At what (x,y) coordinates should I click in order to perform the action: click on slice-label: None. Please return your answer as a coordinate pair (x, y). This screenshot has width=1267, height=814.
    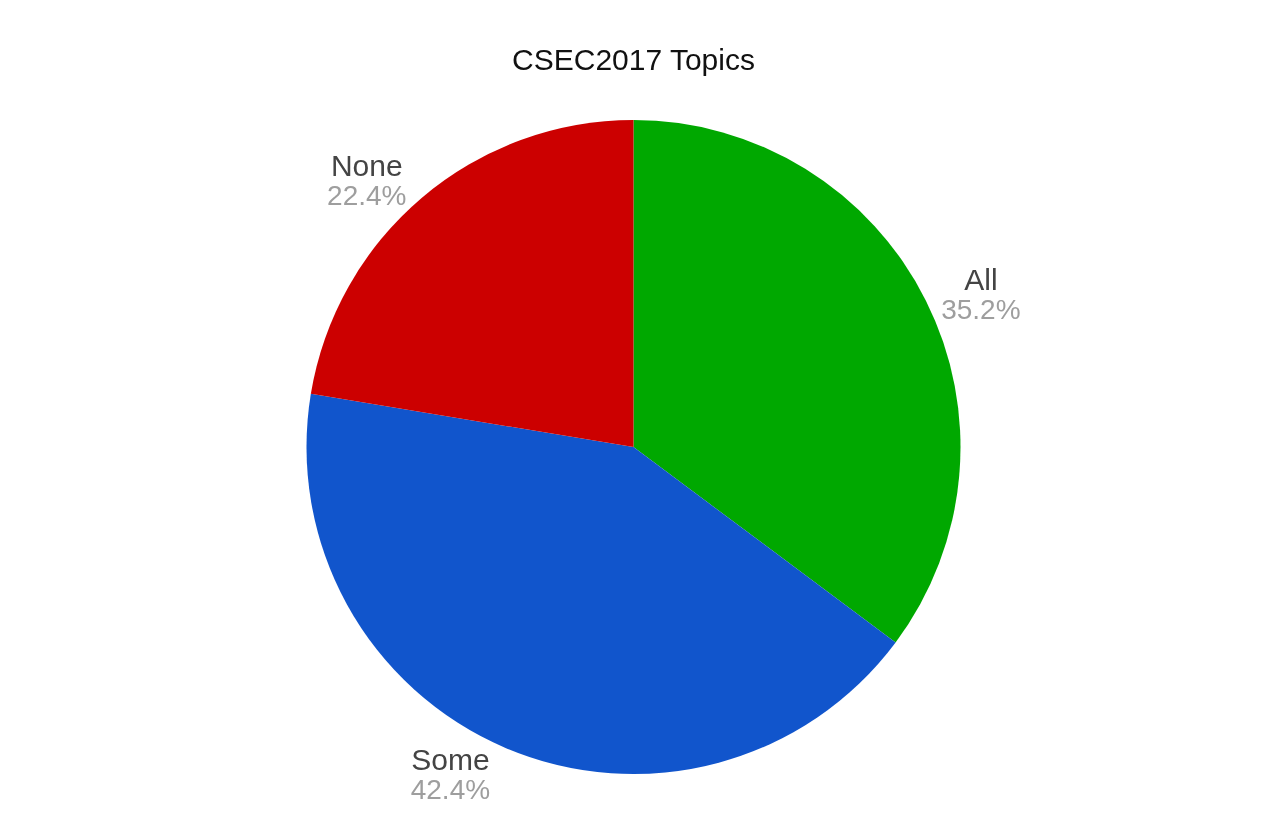
    Looking at the image, I should click on (366, 165).